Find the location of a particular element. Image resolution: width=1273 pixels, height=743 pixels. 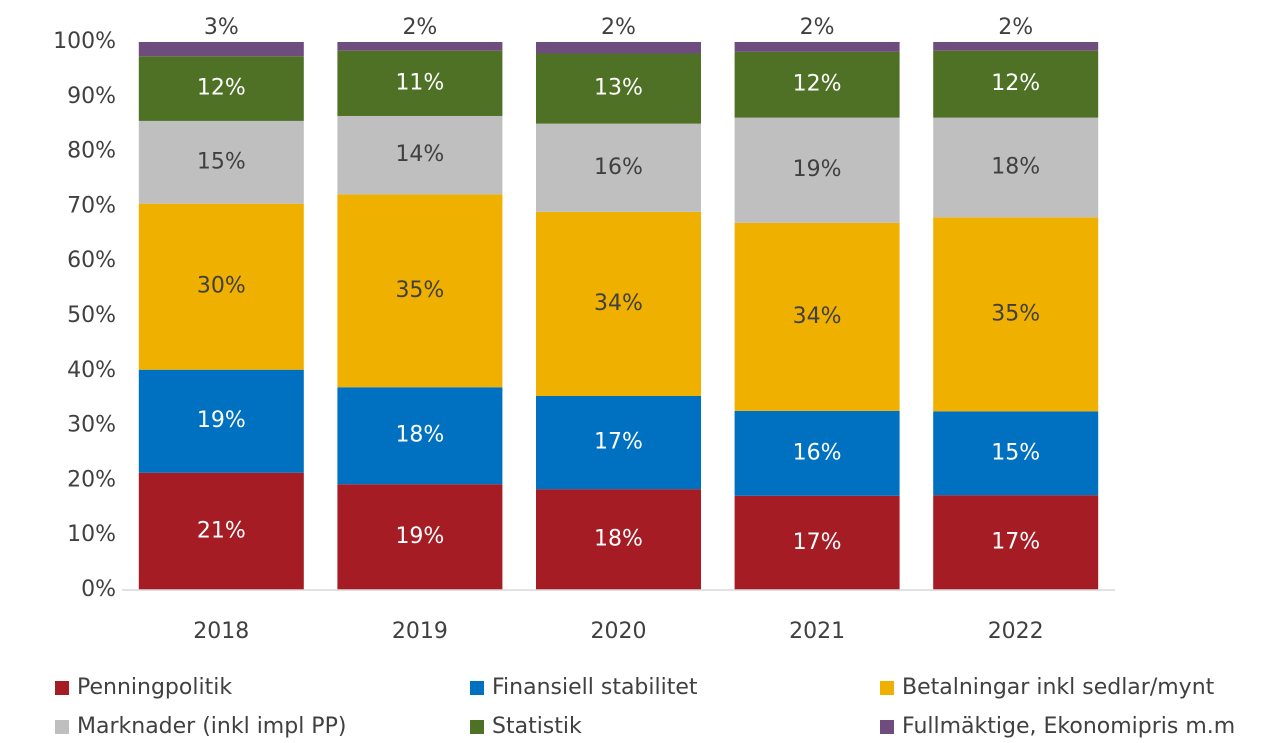

y-tick-label: 90% is located at coordinates (91, 96).